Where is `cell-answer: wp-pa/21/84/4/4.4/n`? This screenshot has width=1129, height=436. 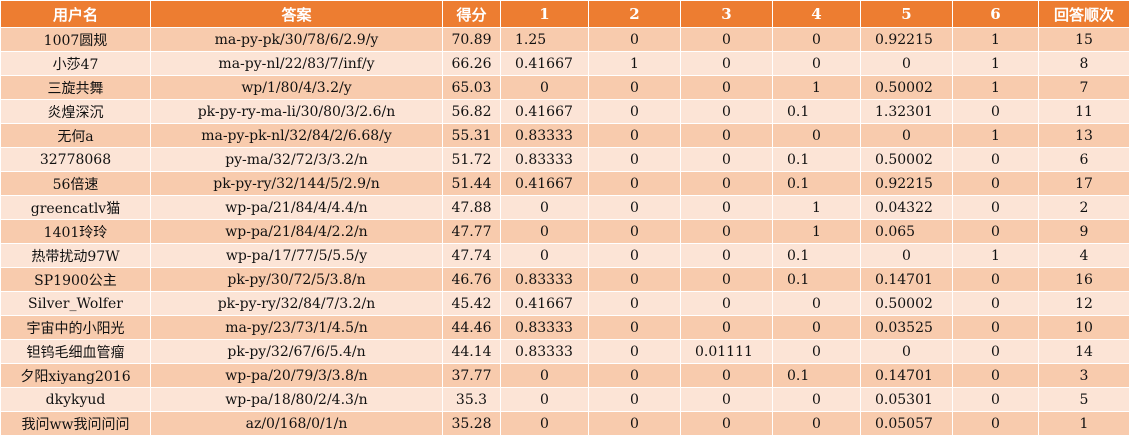
cell-answer: wp-pa/21/84/4/4.4/n is located at coordinates (297, 208).